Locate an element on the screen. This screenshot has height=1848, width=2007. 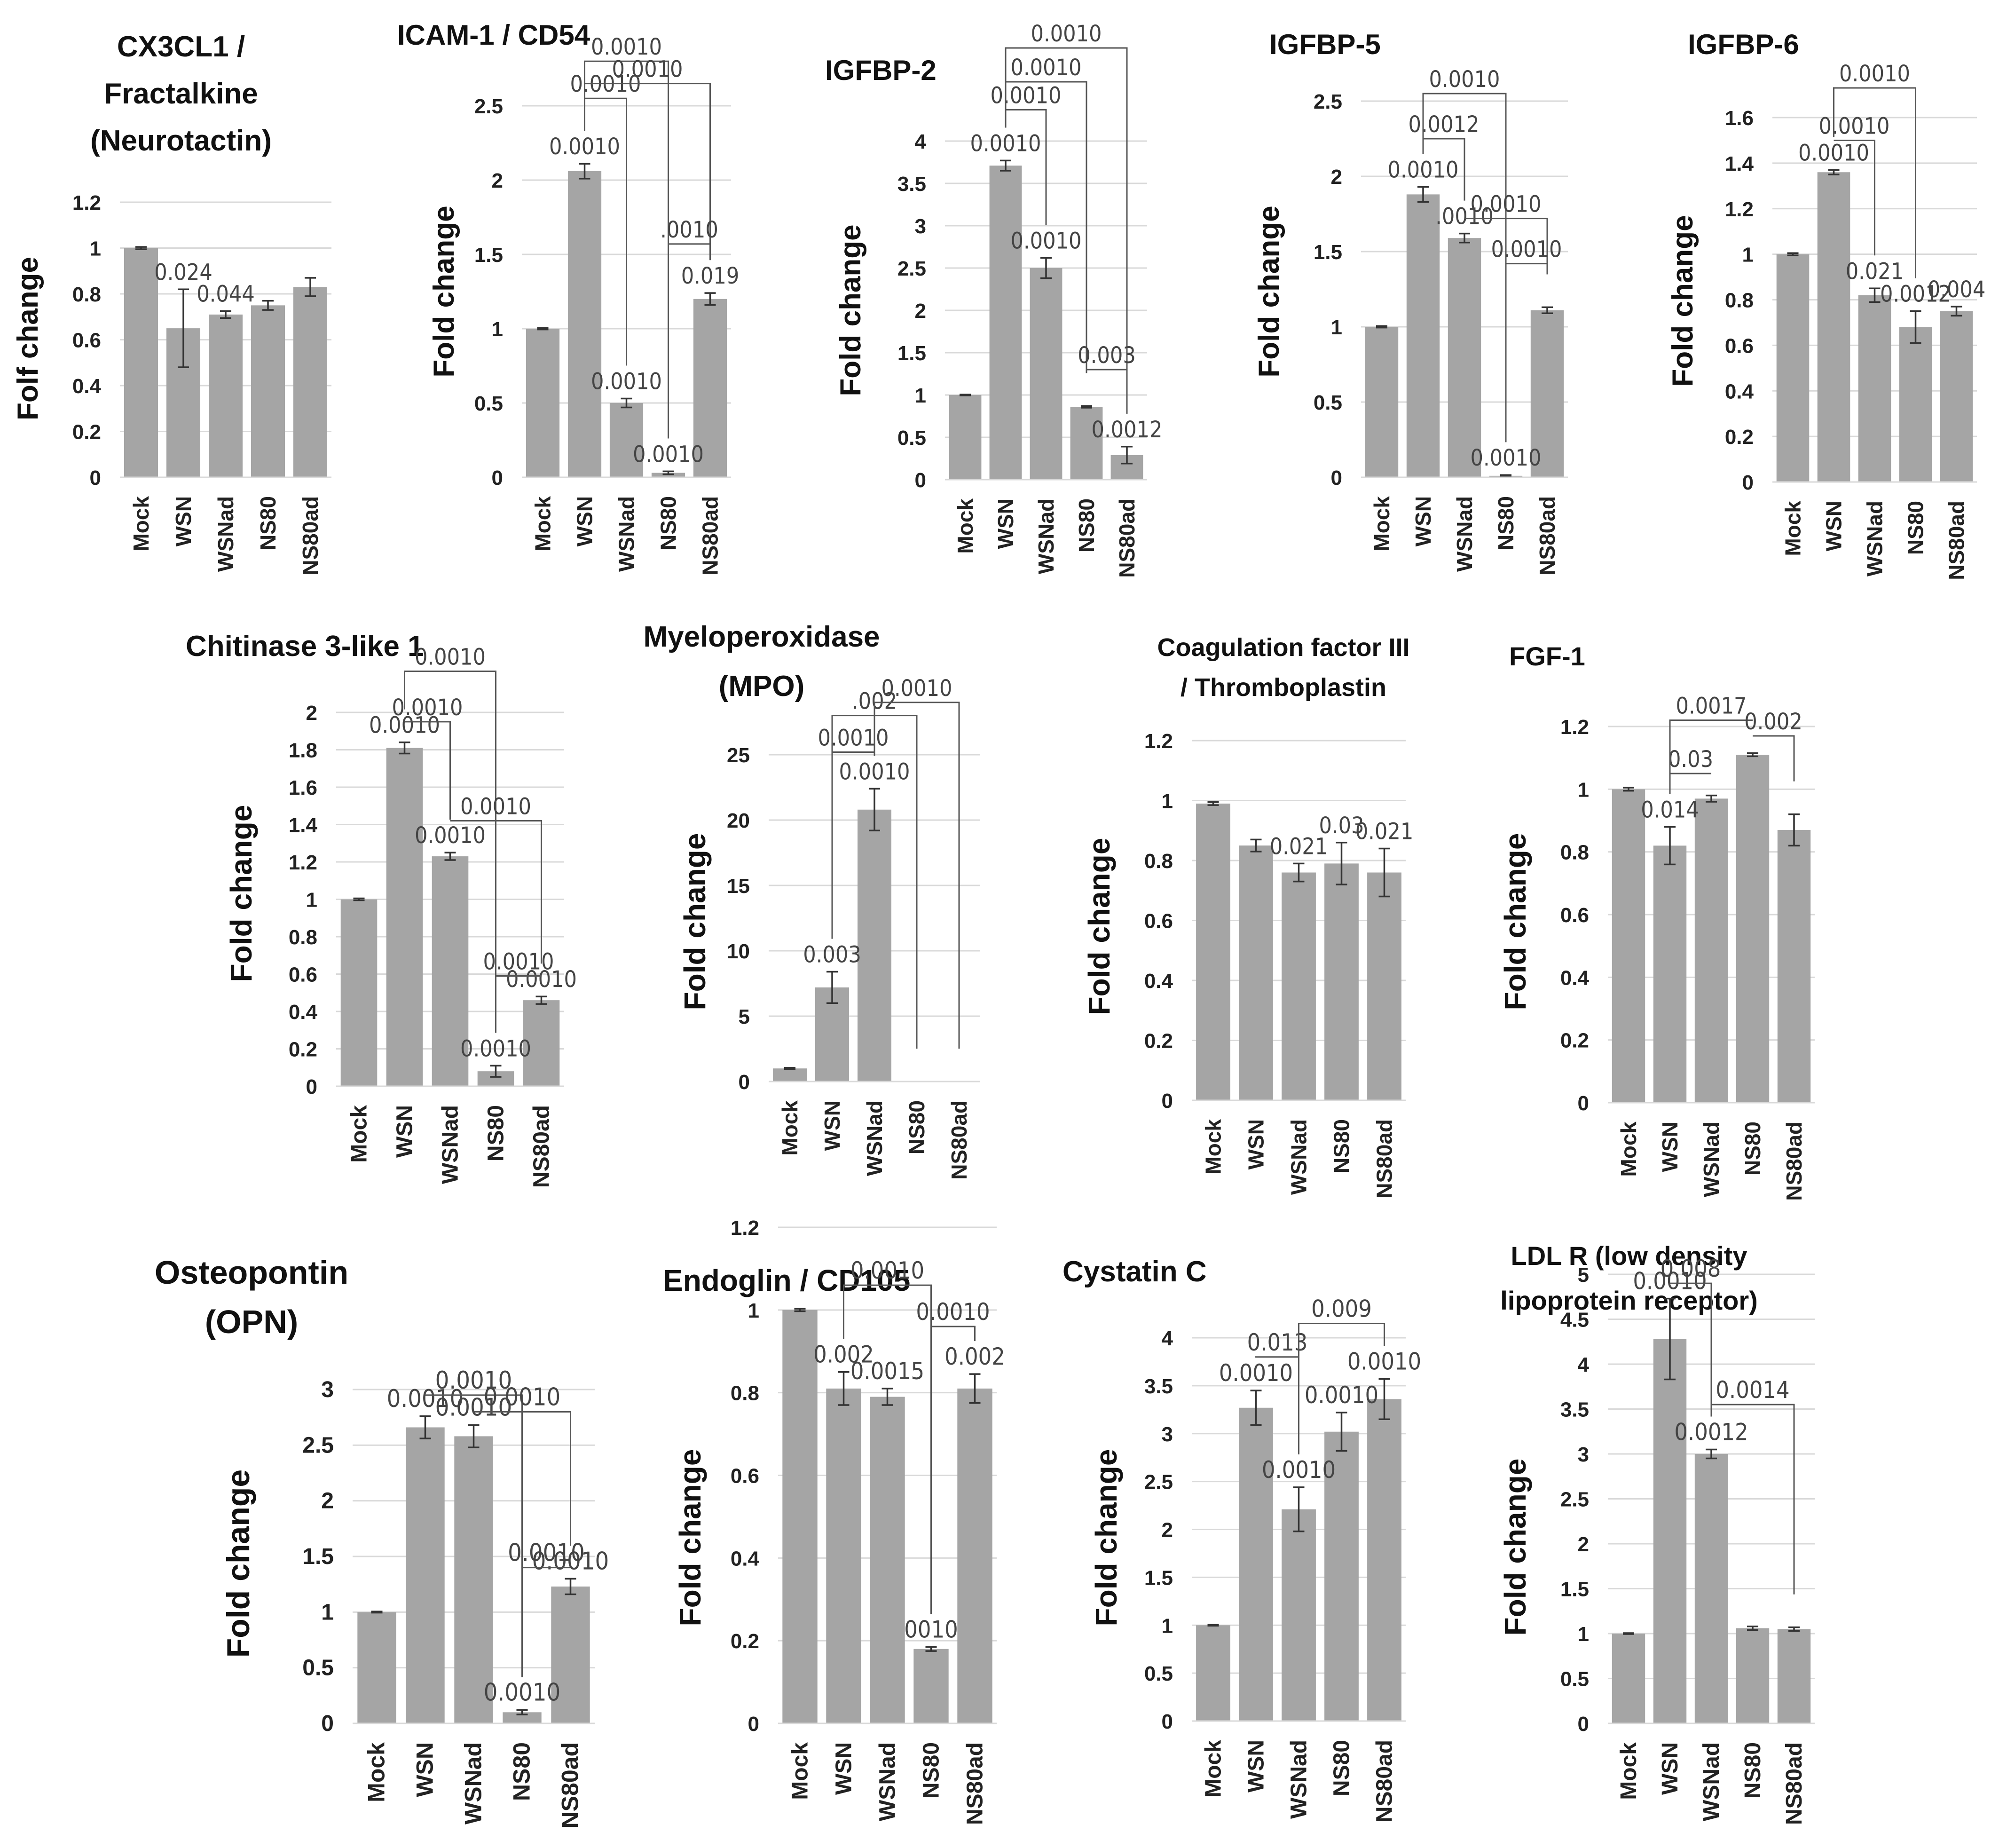
bracket-p-value: 0.03 is located at coordinates (1690, 759).